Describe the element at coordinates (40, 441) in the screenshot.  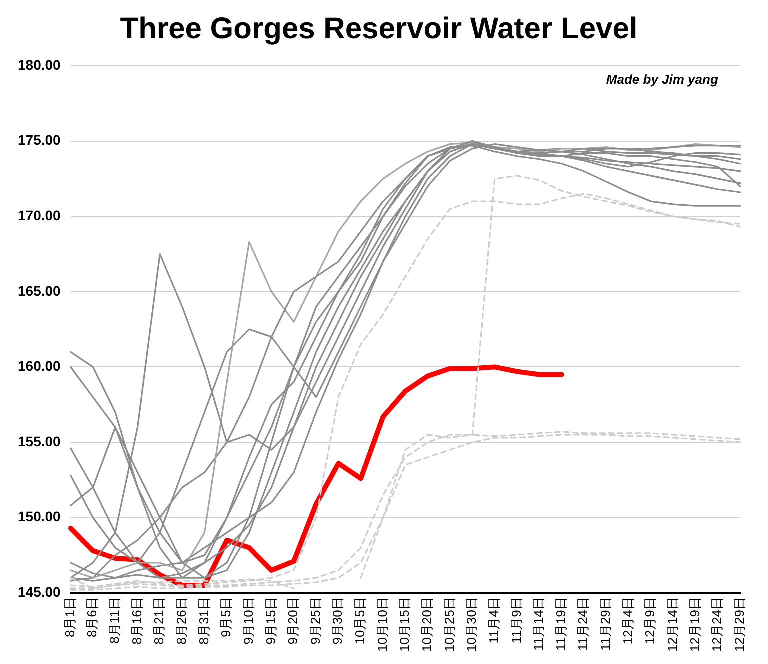
I see `y-tick-label: 155.00` at that location.